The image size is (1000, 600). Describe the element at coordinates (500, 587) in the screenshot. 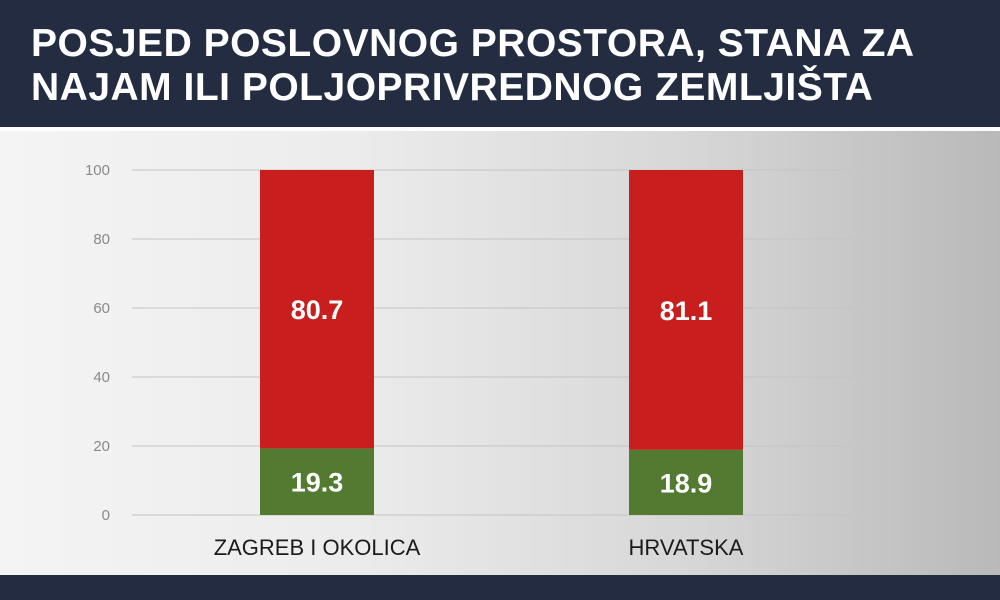

I see `footer-band` at that location.